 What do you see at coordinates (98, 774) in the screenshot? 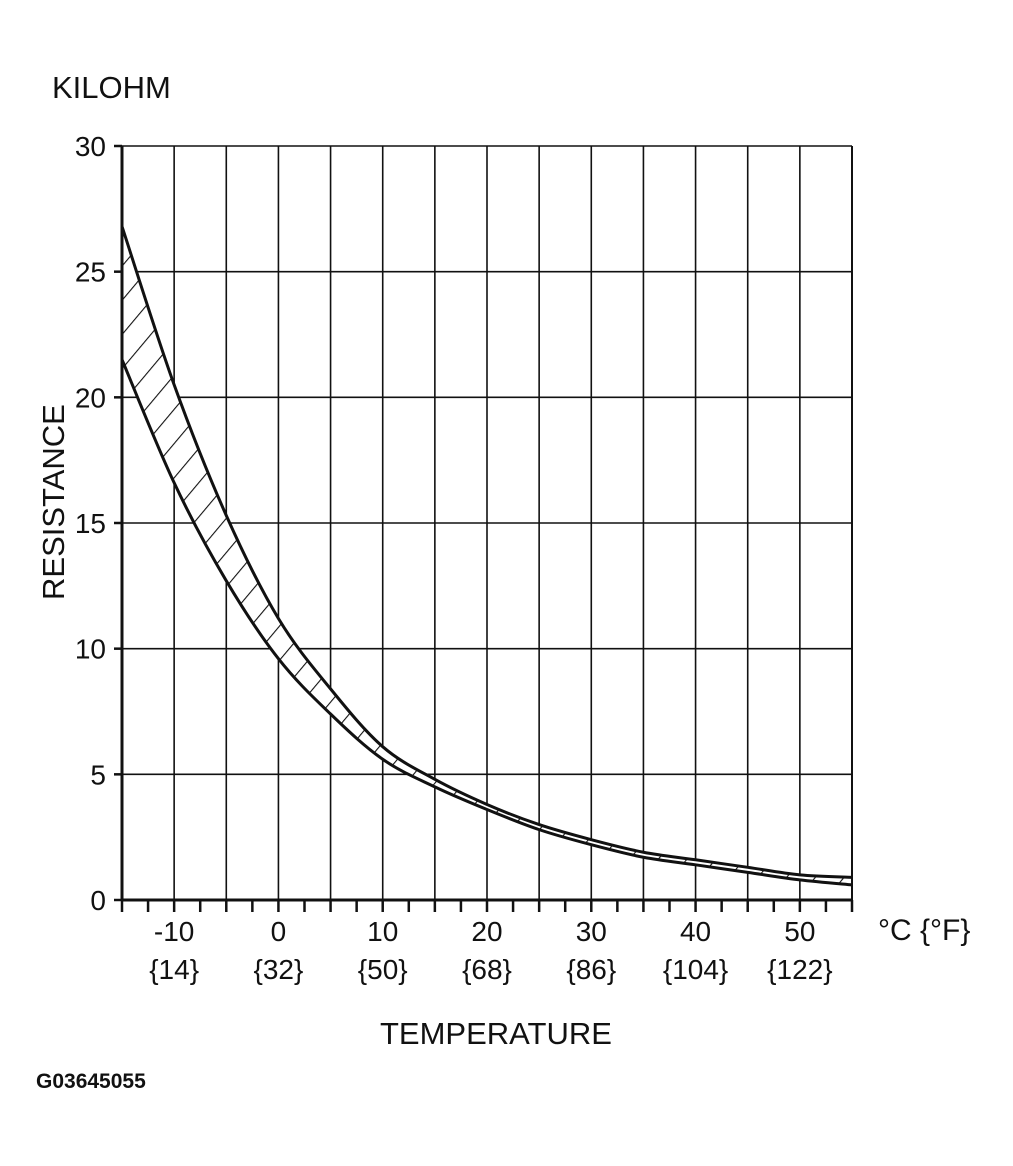
I see `y-tick-label: 5` at bounding box center [98, 774].